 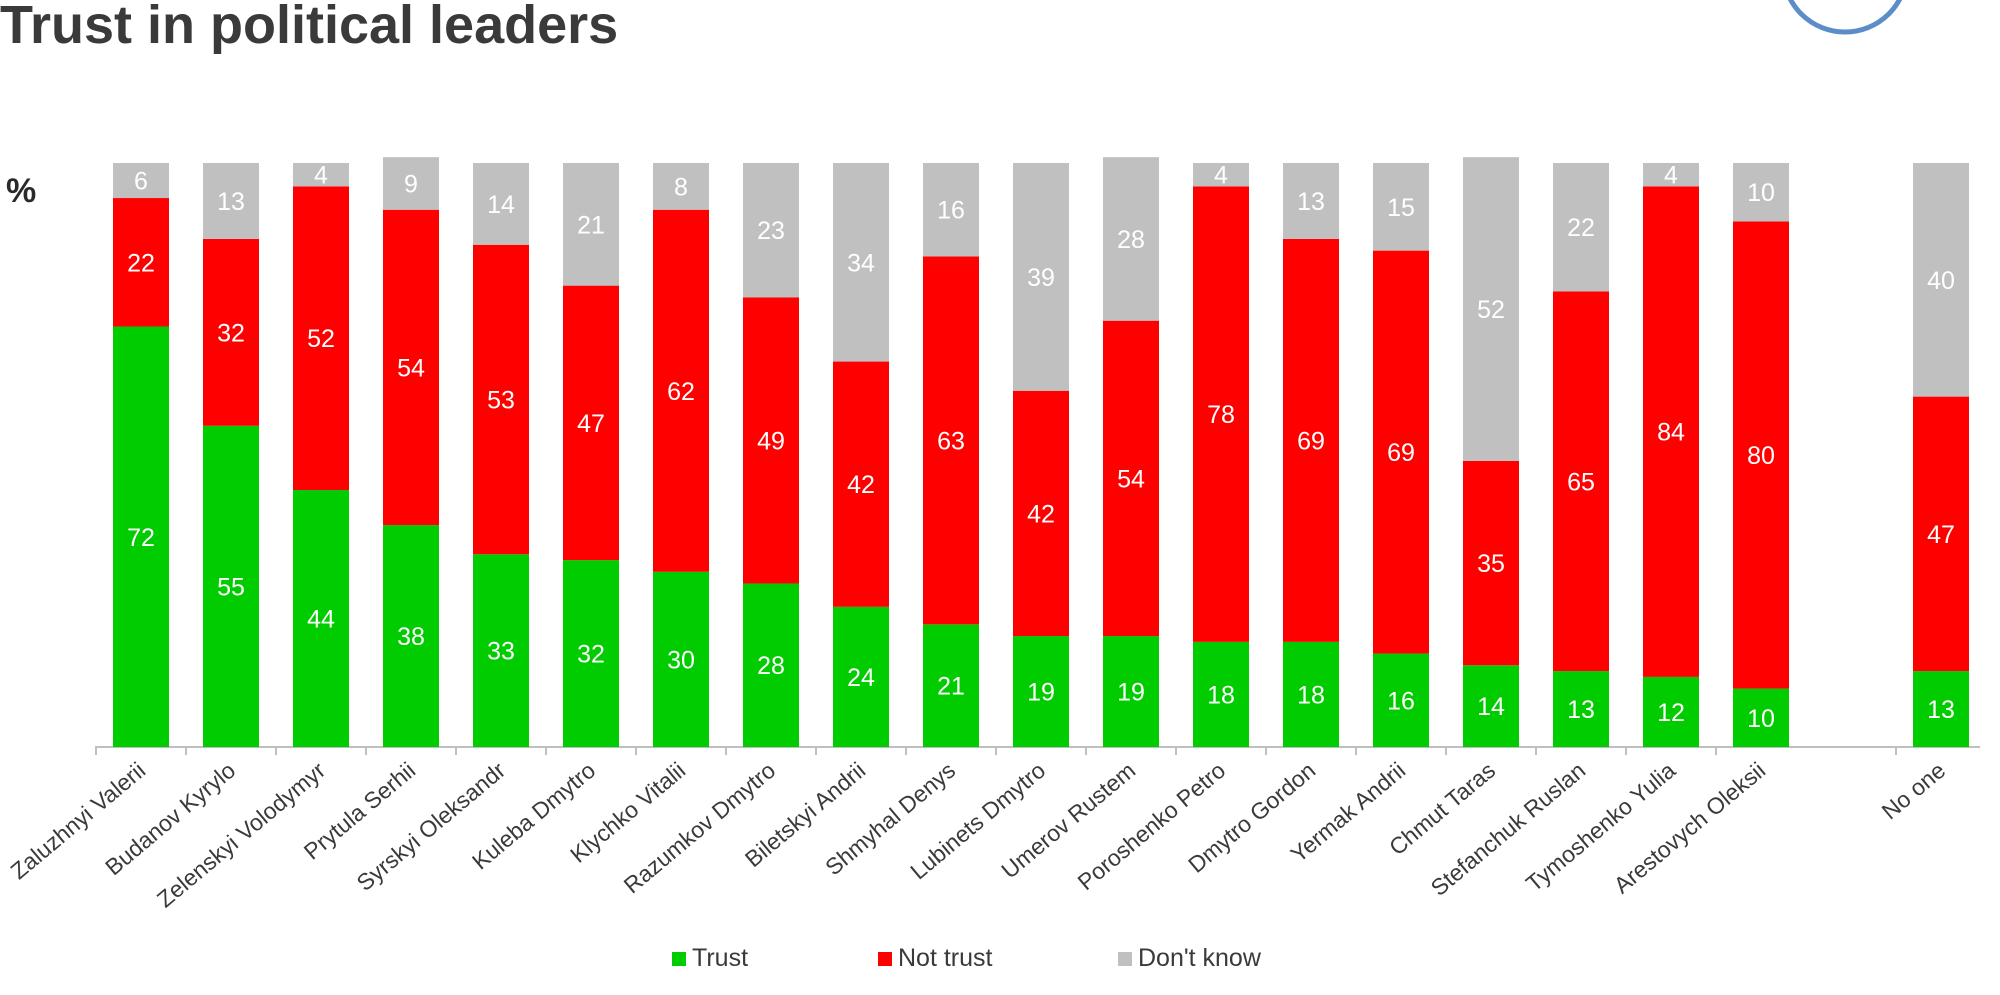 What do you see at coordinates (1151, 826) in the screenshot?
I see `category-label-12: Poroshenko Petro` at bounding box center [1151, 826].